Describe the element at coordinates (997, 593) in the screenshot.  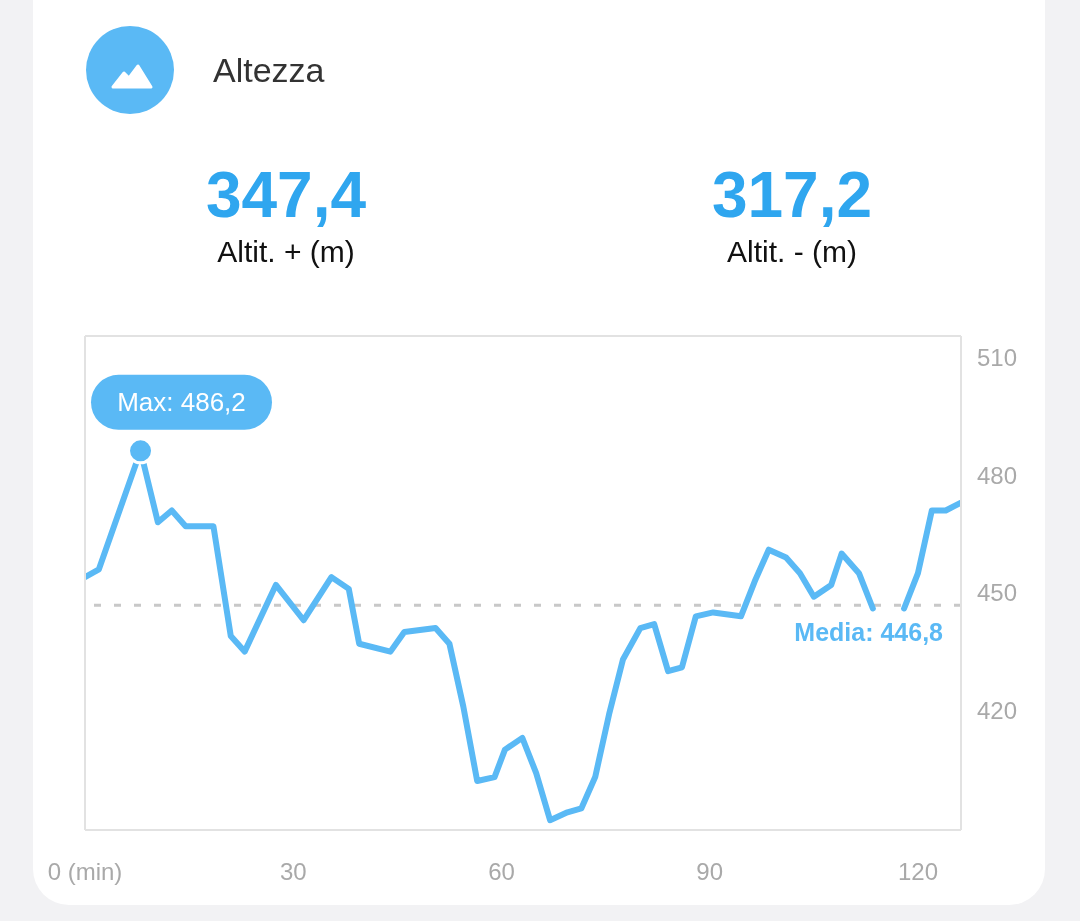
I see `y-tick-label: 450` at that location.